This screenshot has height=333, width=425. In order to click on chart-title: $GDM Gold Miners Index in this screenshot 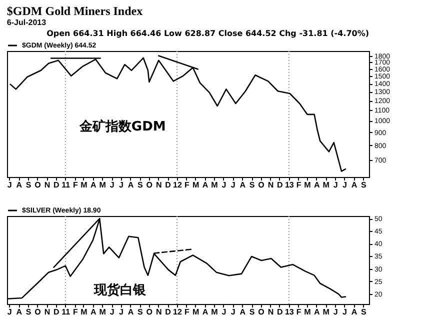, I will do `click(74, 11)`.